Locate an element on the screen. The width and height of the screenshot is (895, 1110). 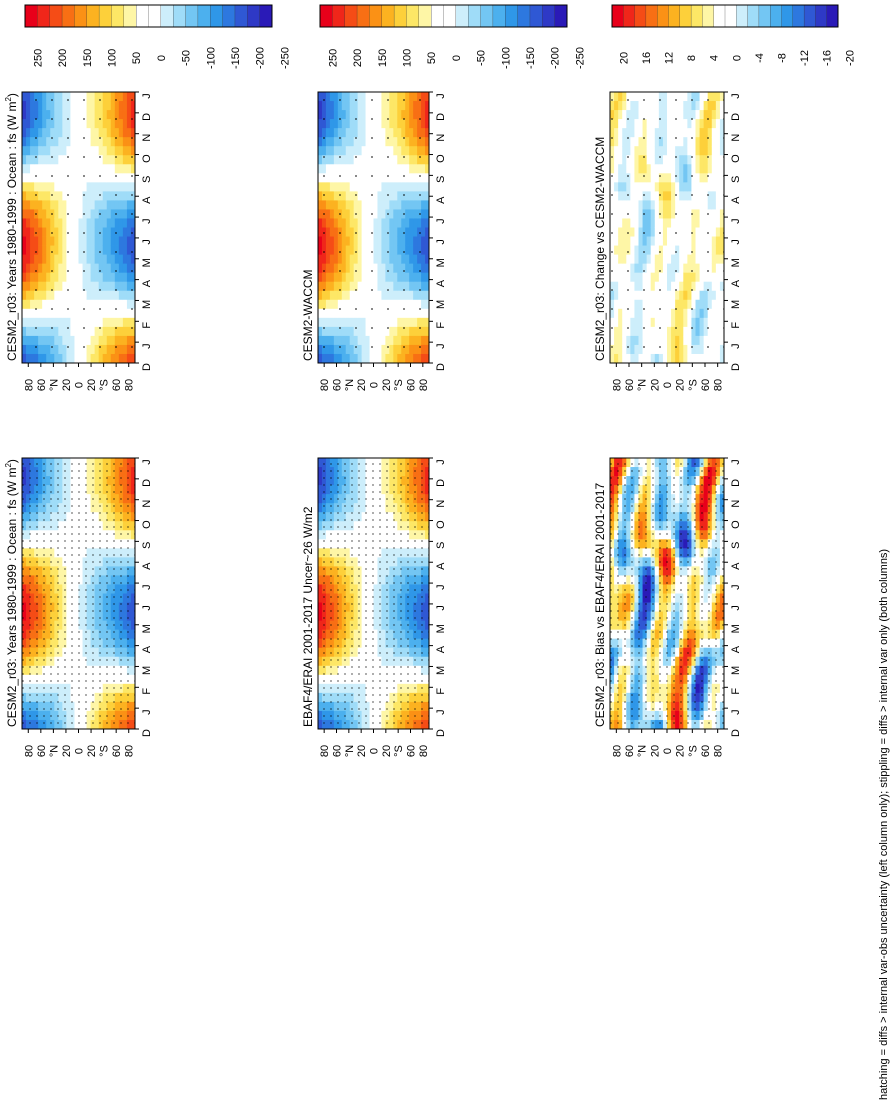
colorbar-label: 100 is located at coordinates (407, 58).